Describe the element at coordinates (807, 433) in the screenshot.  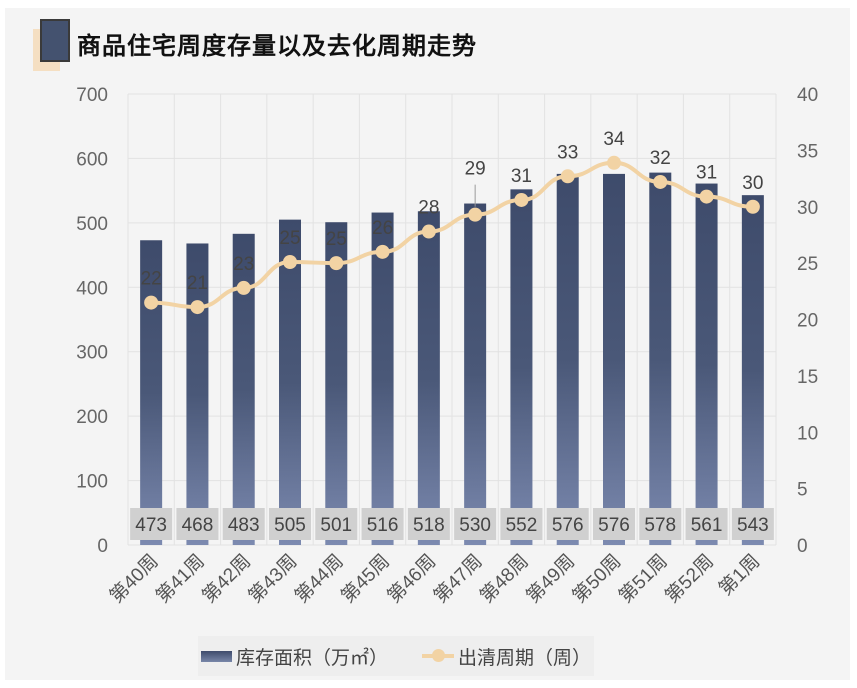
I see `y-right-tick-label: 10` at that location.